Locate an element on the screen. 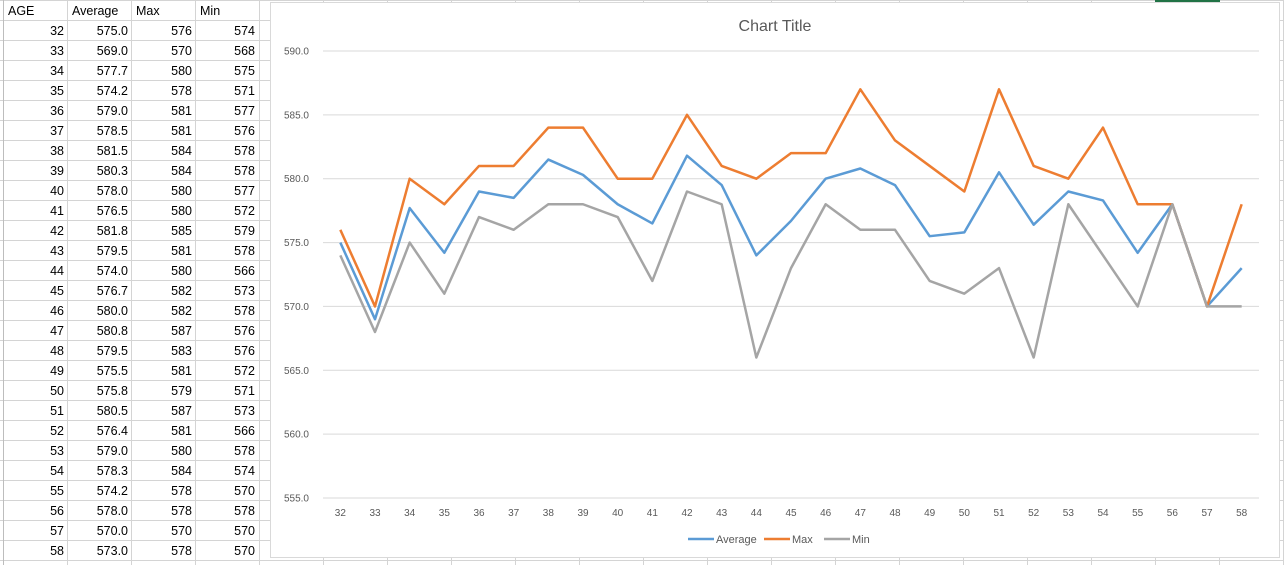 The width and height of the screenshot is (1284, 565). cell-age: 37 is located at coordinates (57, 131).